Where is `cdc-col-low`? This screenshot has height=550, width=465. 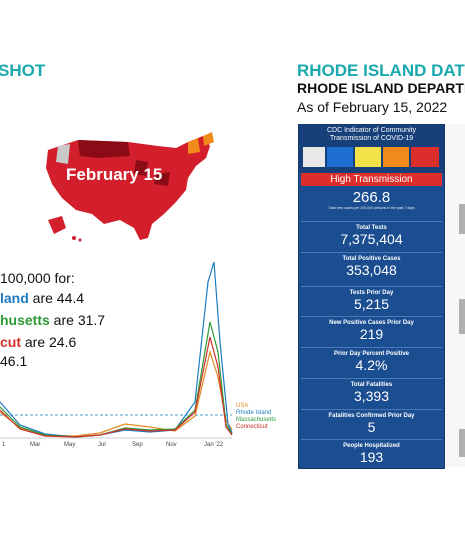
cdc-col-low is located at coordinates (340, 157).